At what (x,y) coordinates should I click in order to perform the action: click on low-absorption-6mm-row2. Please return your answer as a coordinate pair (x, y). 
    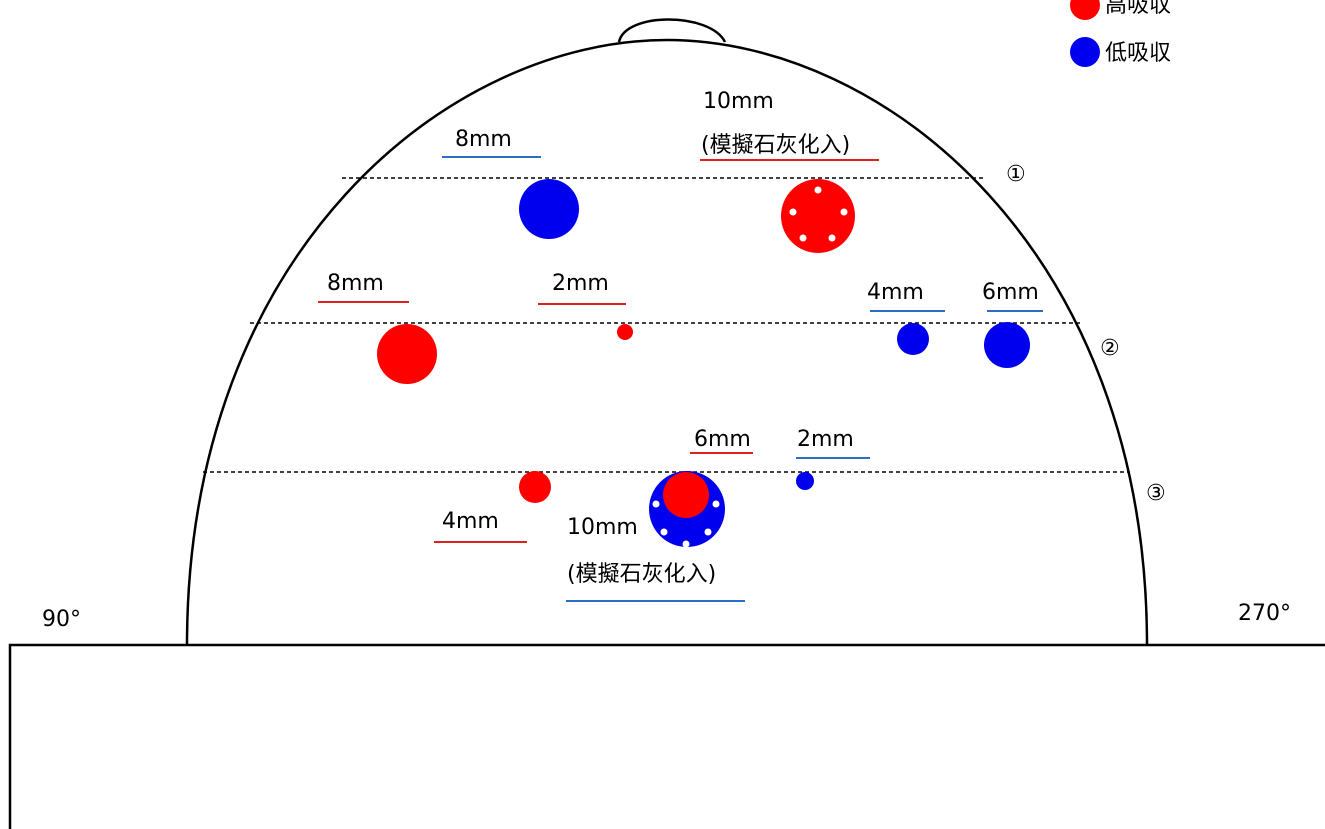
    Looking at the image, I should click on (1007, 345).